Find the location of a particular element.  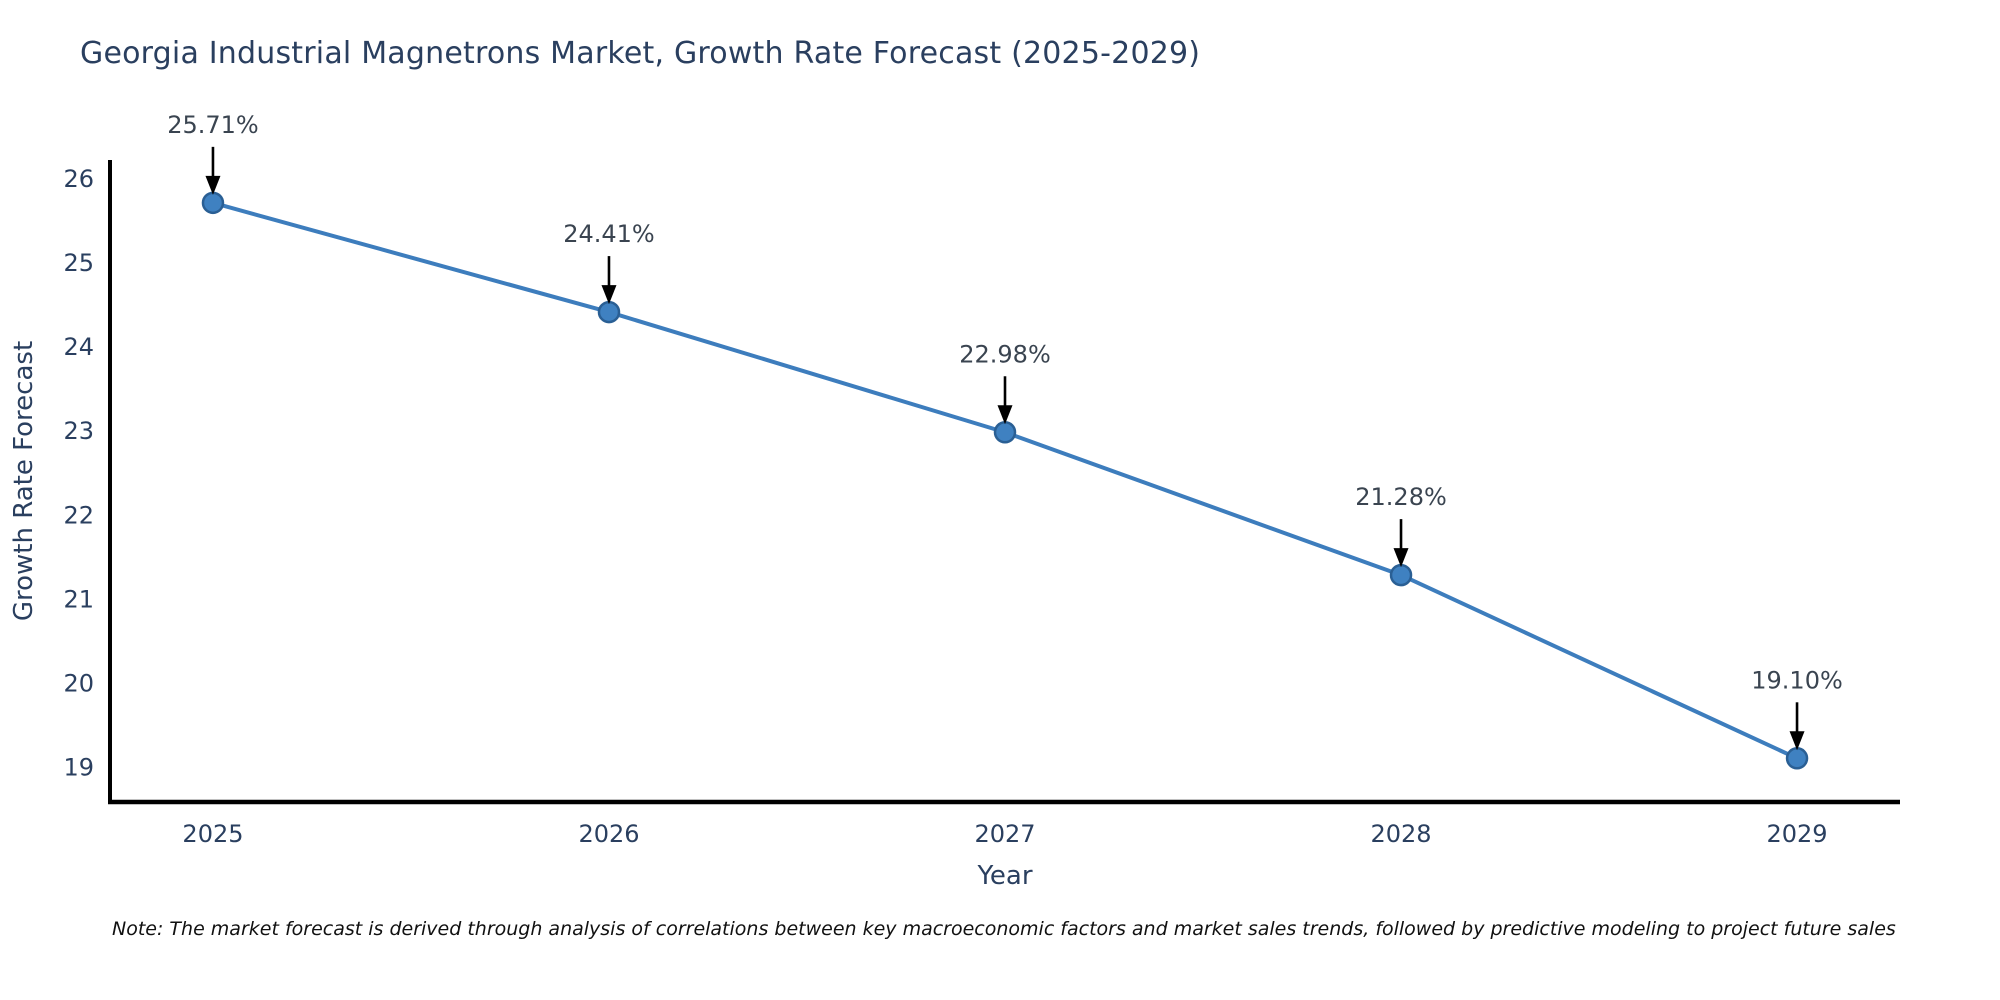

data-point-label: 24.41% is located at coordinates (609, 234).